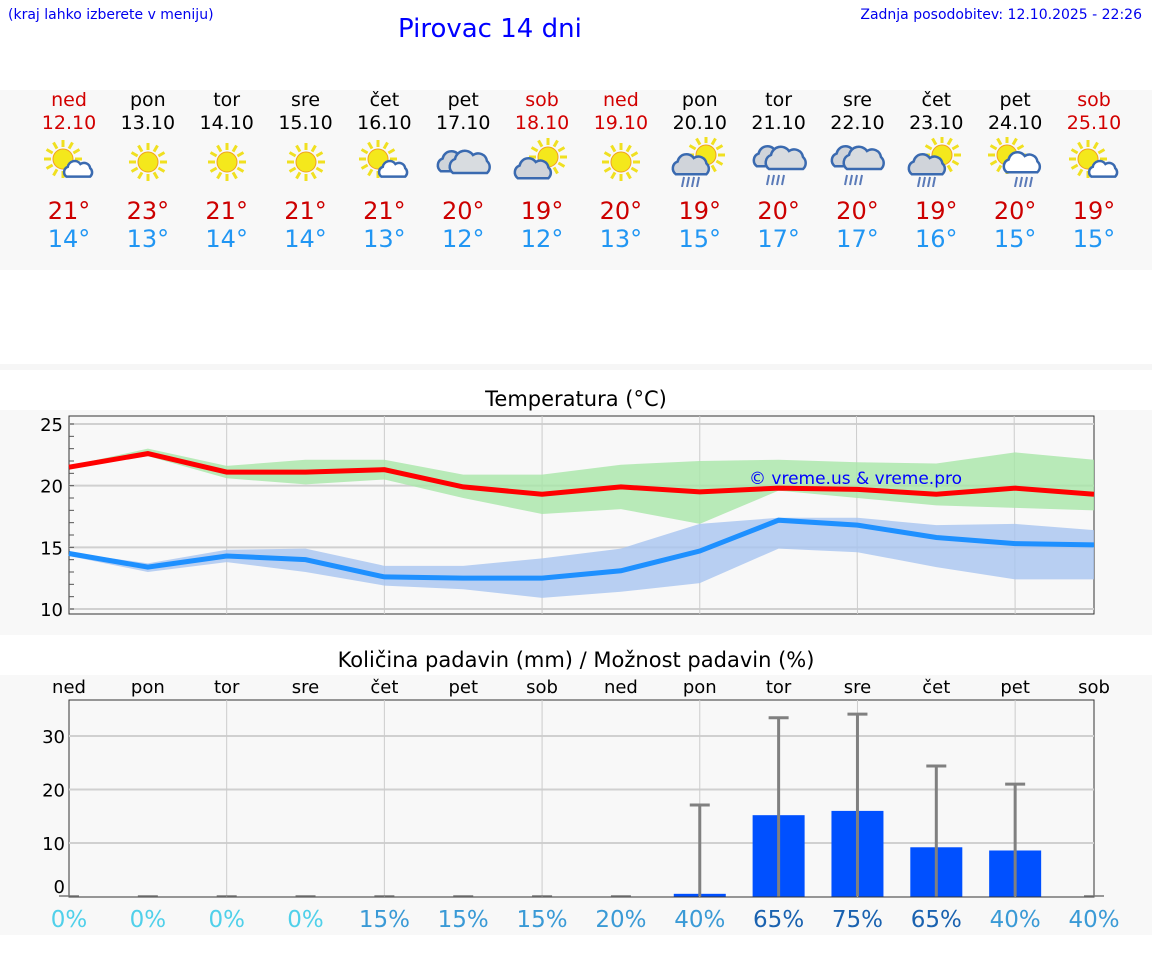  I want to click on last-updated: Zadnja posodobitev: 12.10.2025 - 22:26, so click(1001, 15).